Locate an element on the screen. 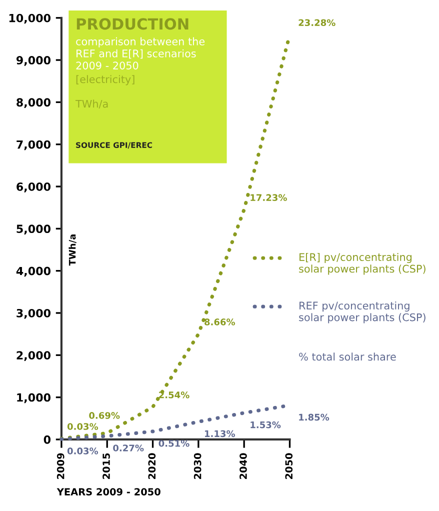 This screenshot has width=439, height=511. y-axis-title: TWh/a is located at coordinates (72, 250).